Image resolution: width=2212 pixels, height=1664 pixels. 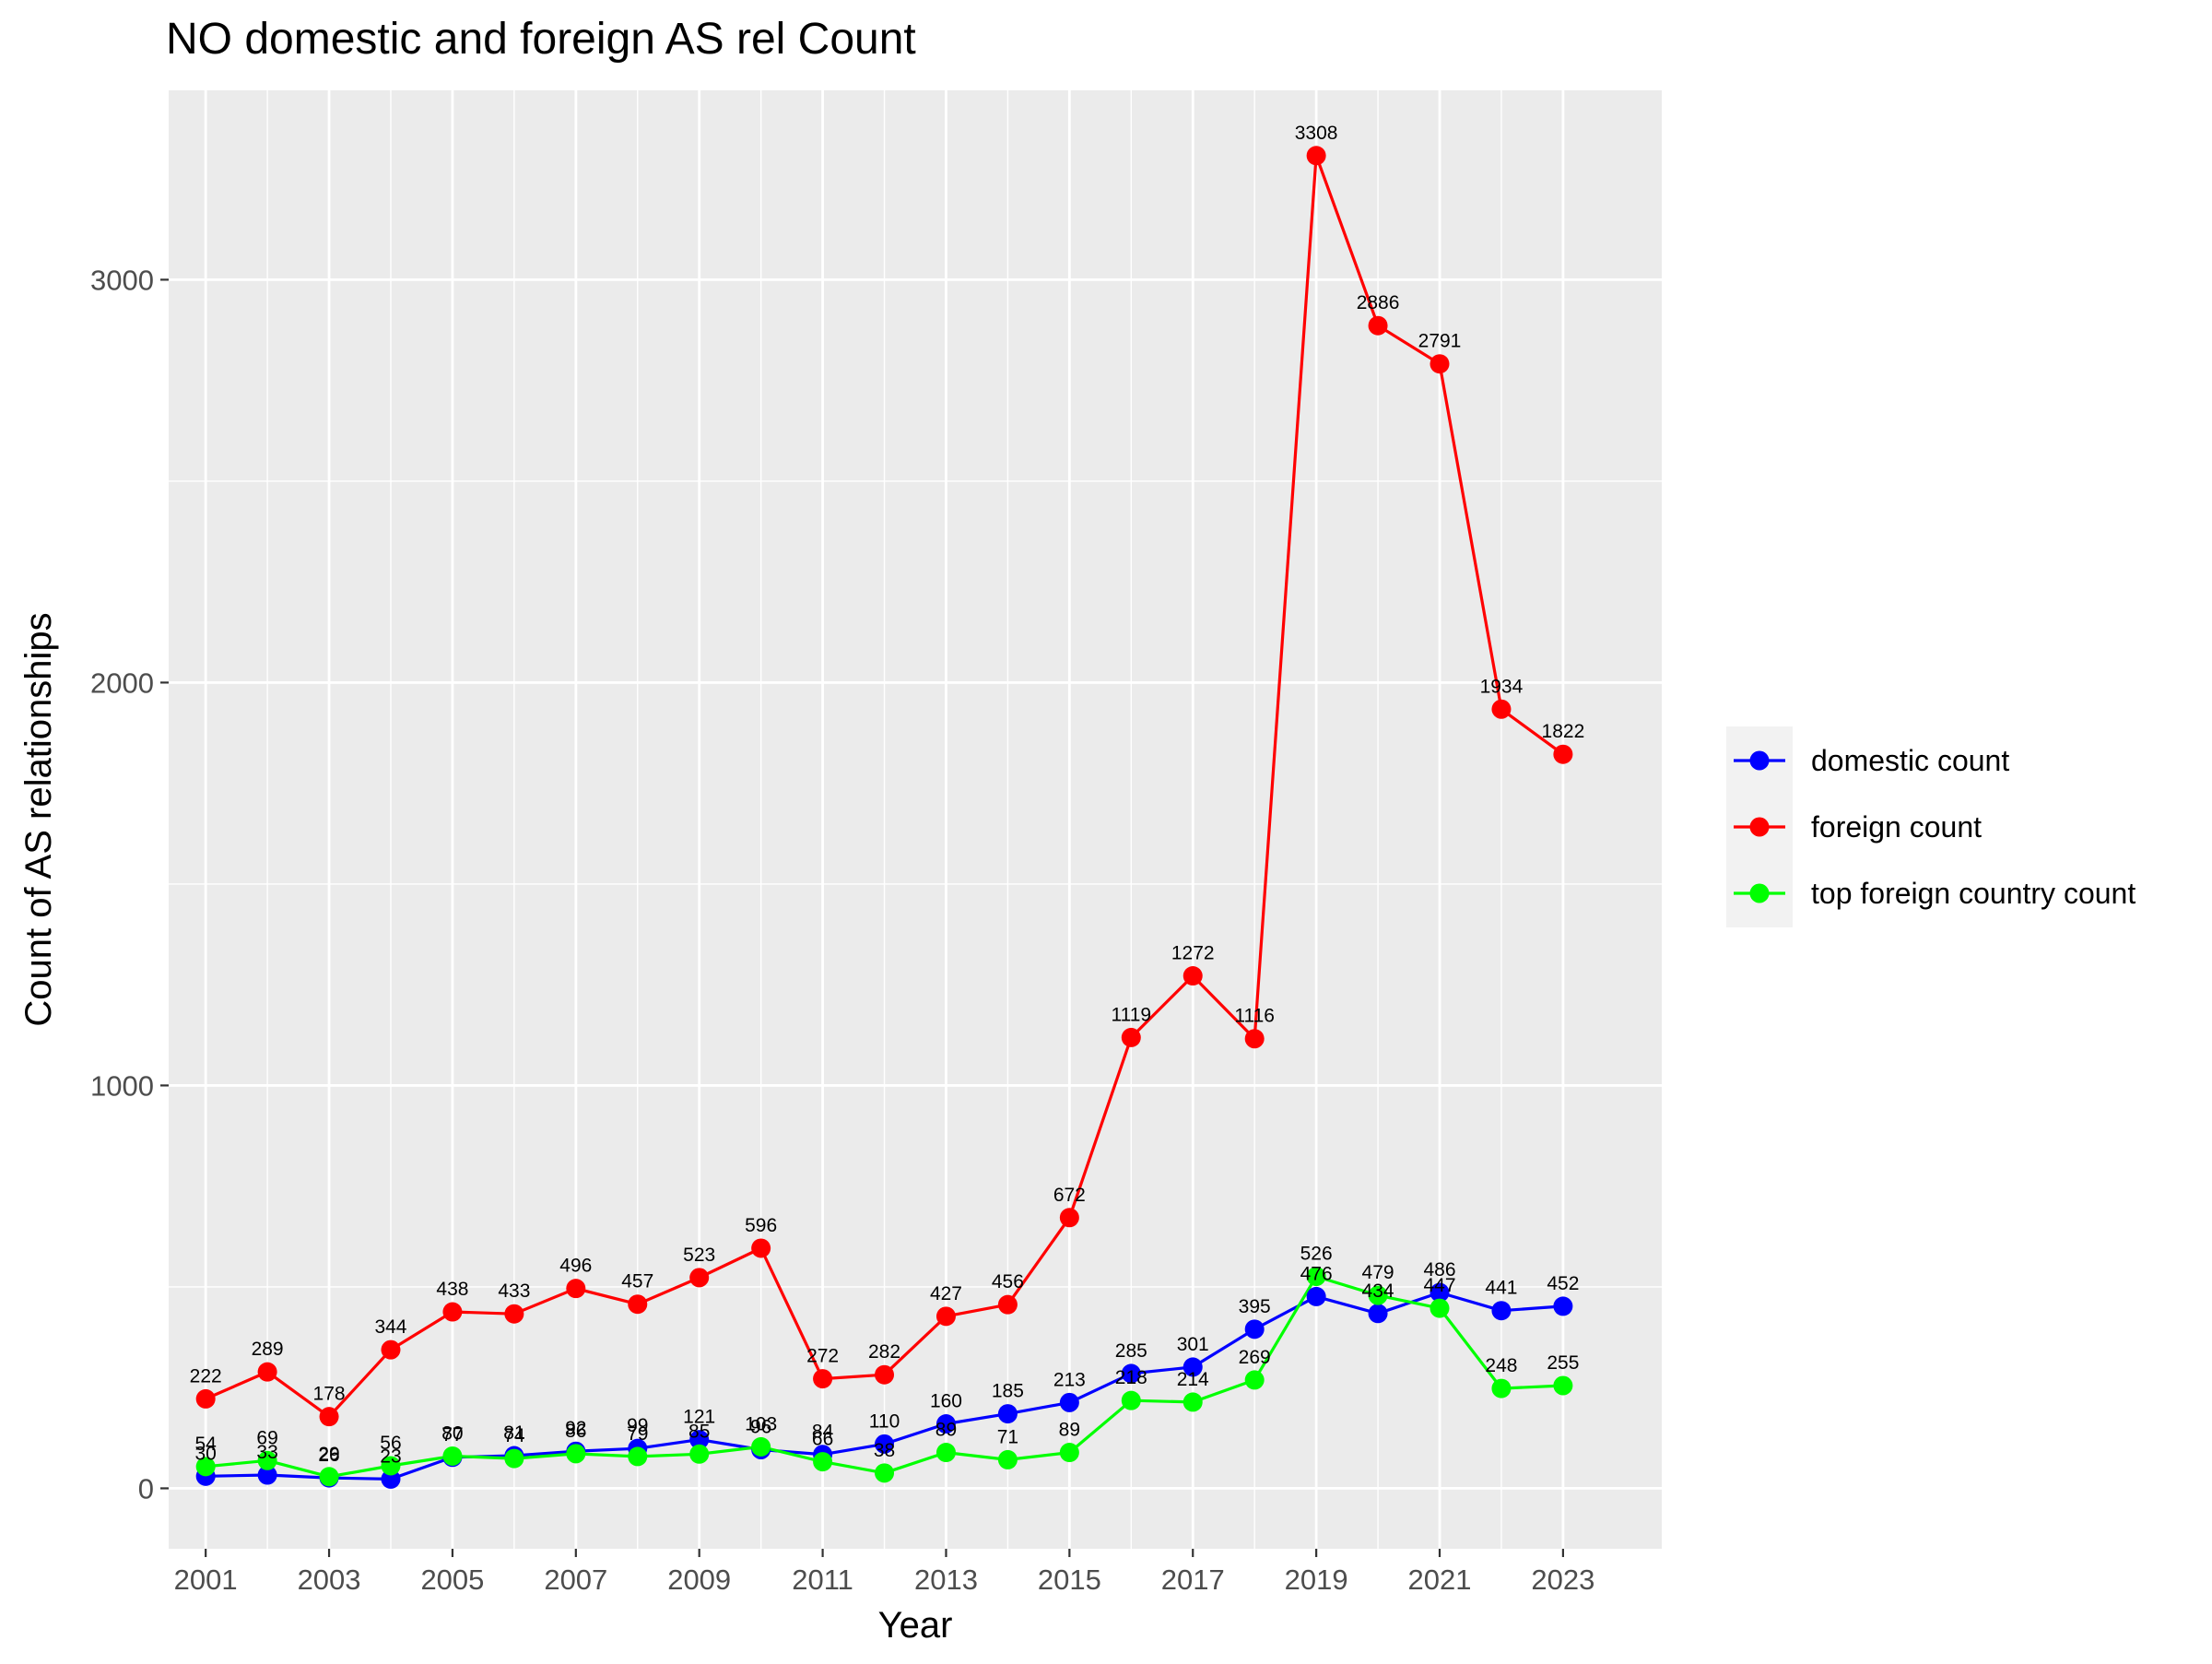 What do you see at coordinates (1131, 1377) in the screenshot?
I see `data-label-series-3: 218` at bounding box center [1131, 1377].